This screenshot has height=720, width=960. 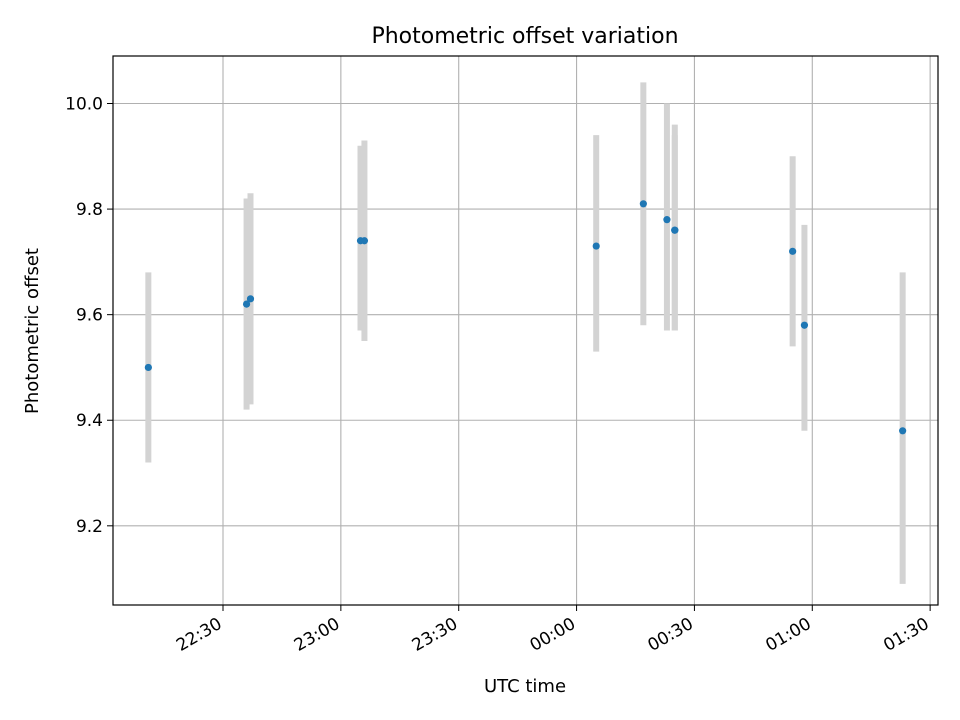 What do you see at coordinates (89, 210) in the screenshot?
I see `y-tick-label: 9.8` at bounding box center [89, 210].